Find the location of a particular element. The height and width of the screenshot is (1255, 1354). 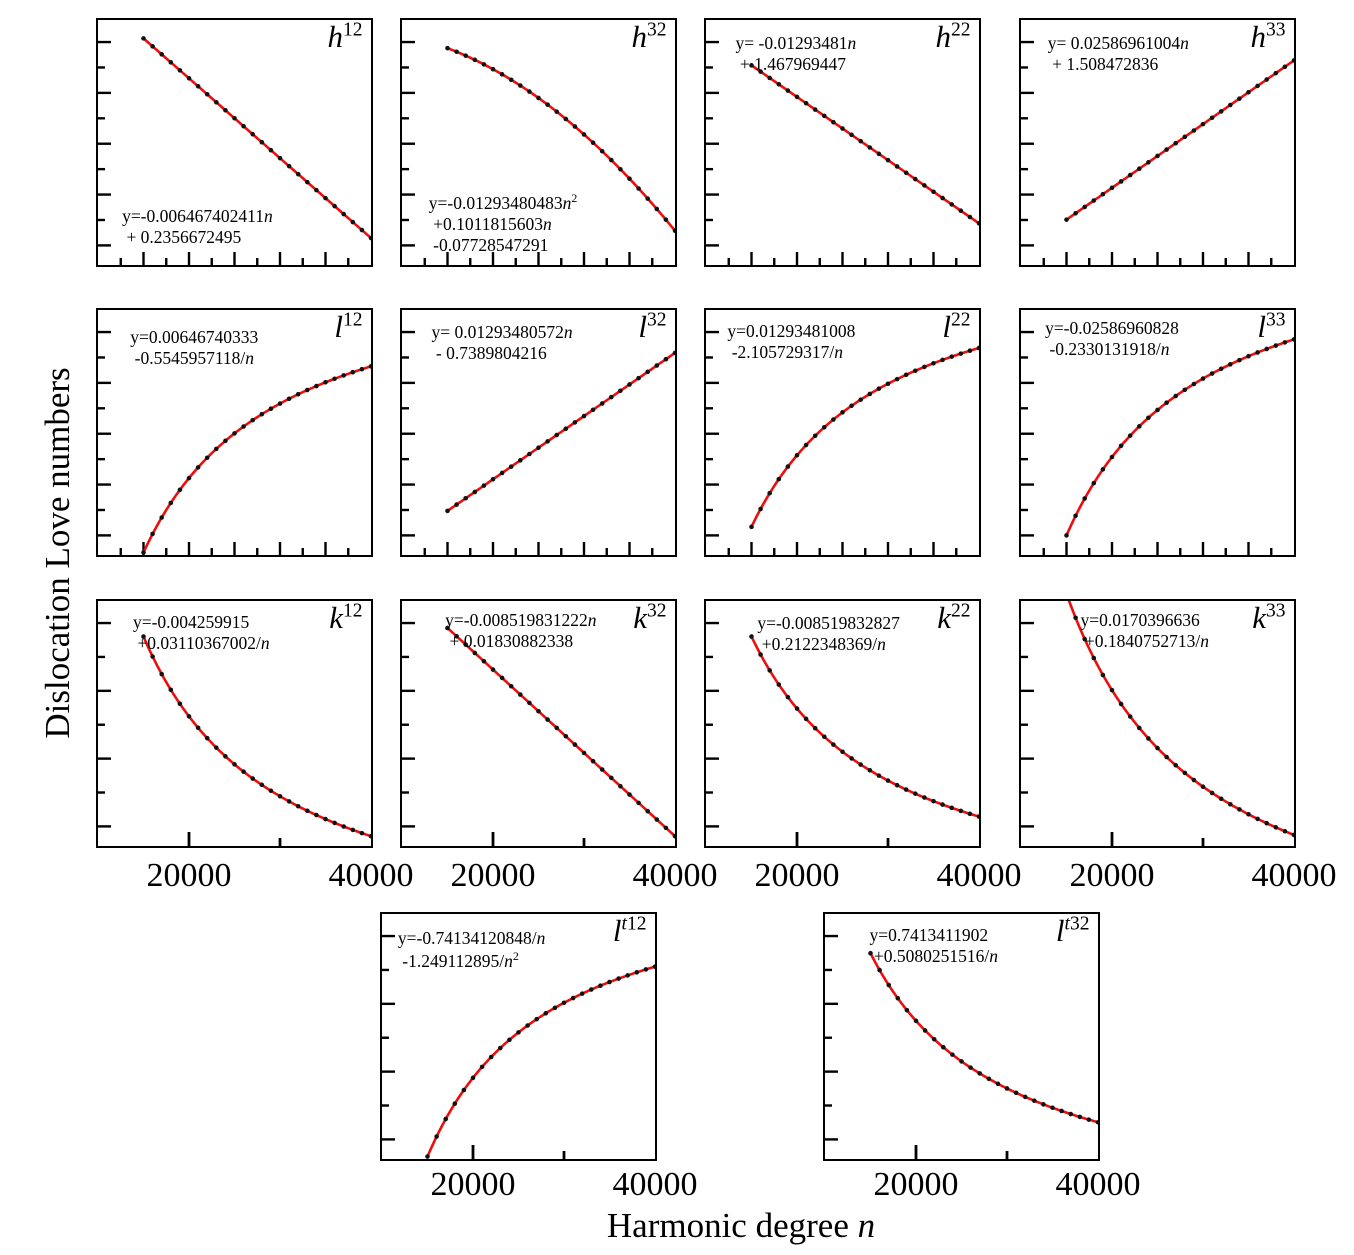

fit-curve-l22 is located at coordinates (864, 437).